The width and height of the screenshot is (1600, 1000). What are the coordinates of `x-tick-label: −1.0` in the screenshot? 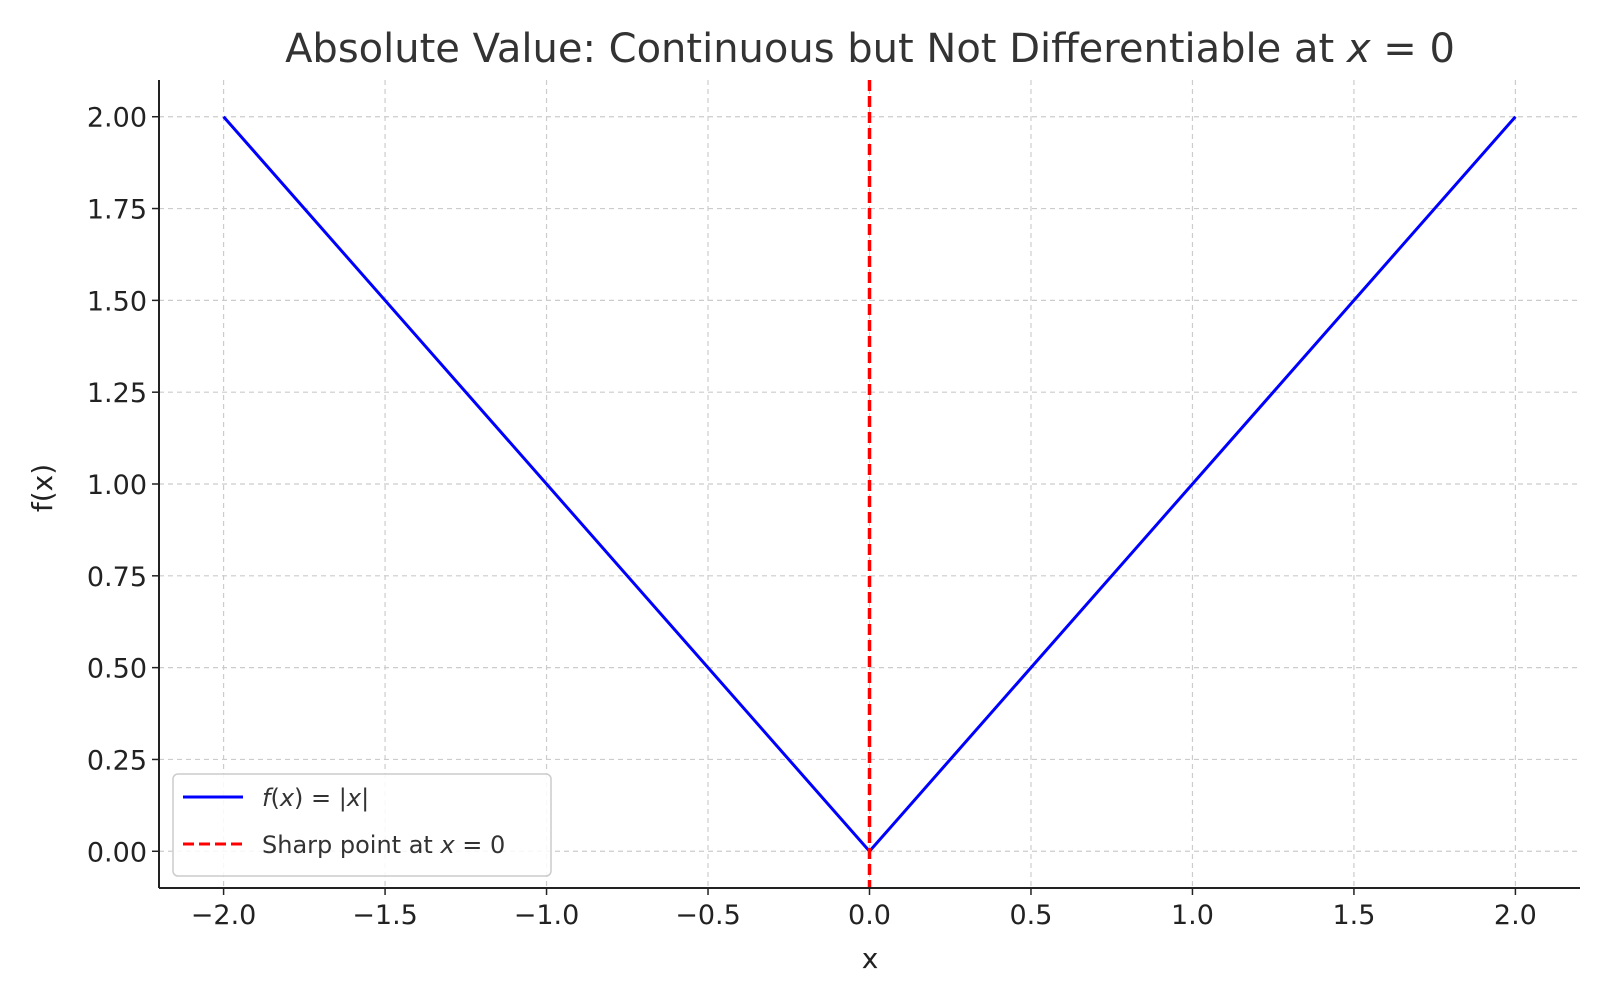 It's located at (547, 915).